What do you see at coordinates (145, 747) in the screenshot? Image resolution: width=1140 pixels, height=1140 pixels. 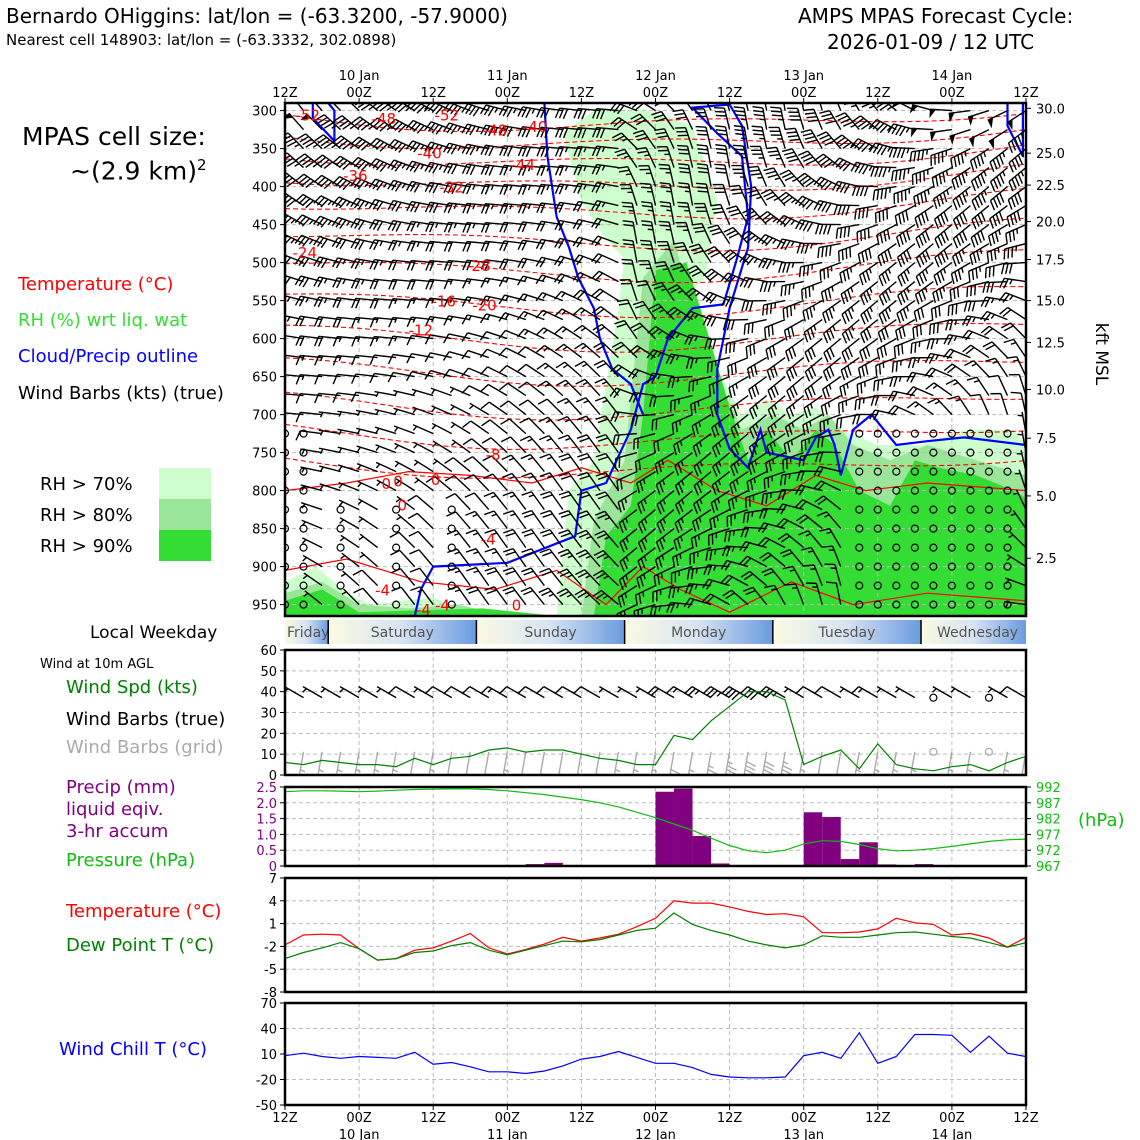 I see `grid-barb-legend: Wind Barbs (grid)` at bounding box center [145, 747].